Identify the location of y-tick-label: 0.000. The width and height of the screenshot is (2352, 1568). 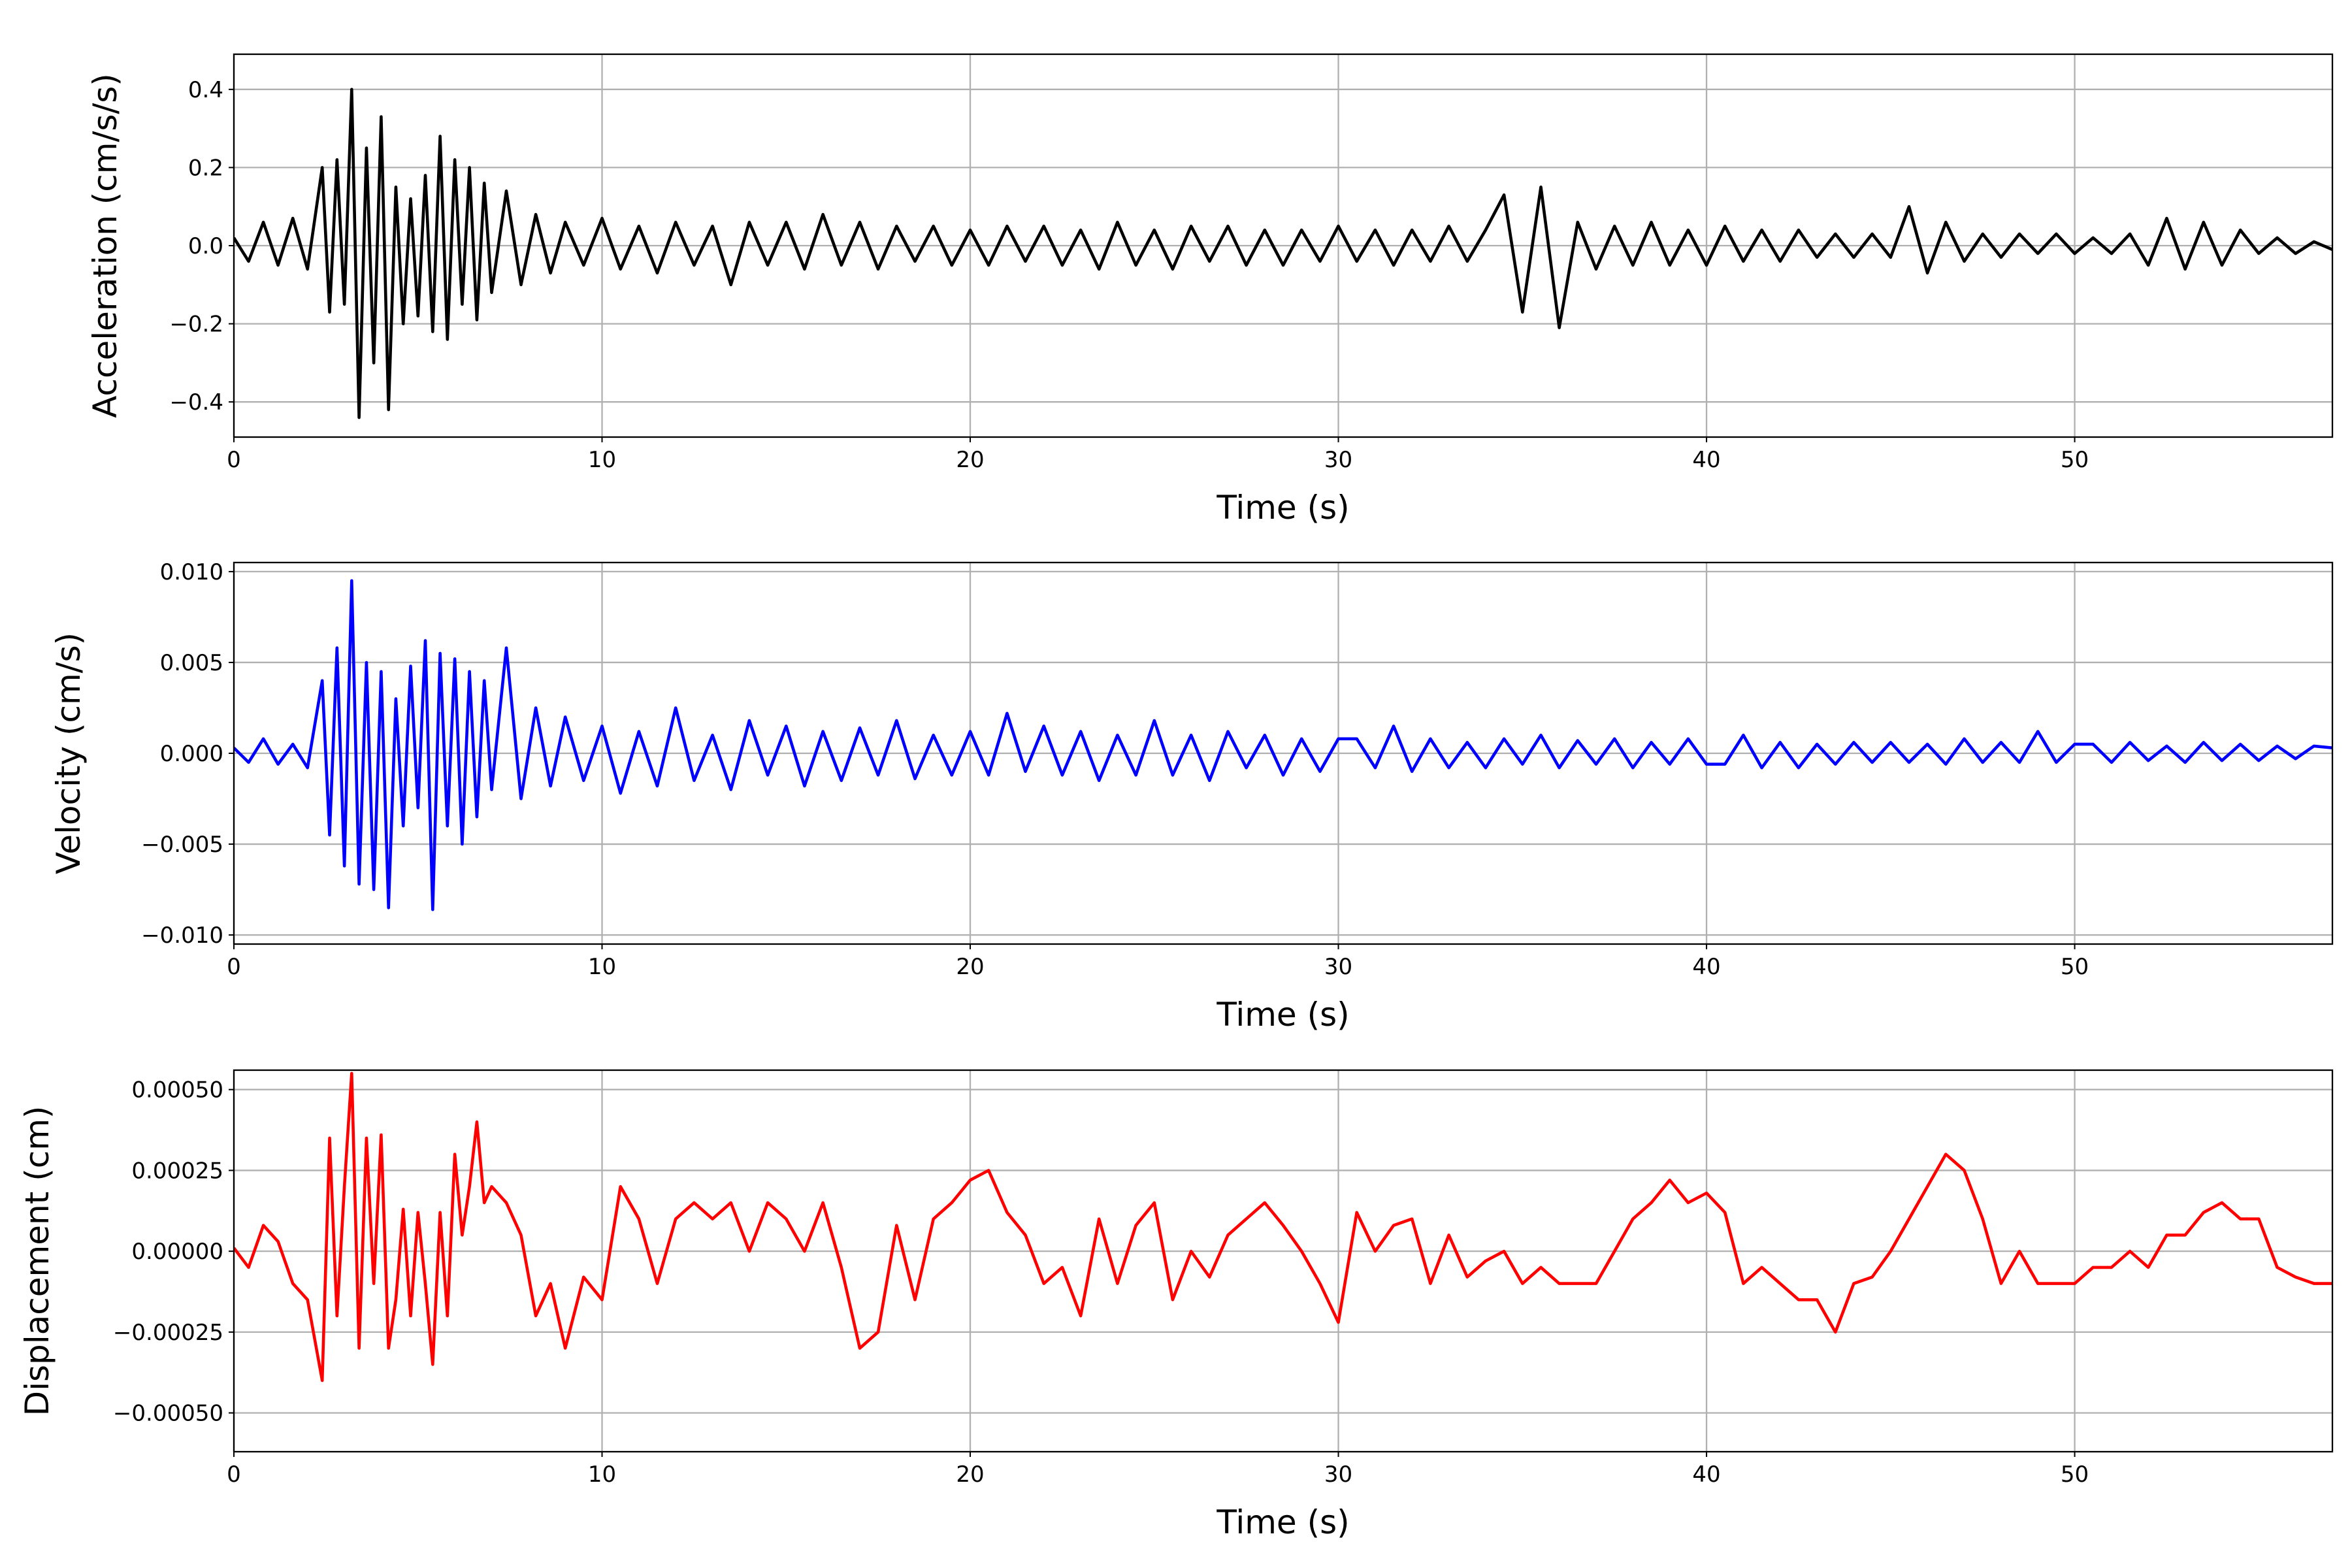
(191, 754).